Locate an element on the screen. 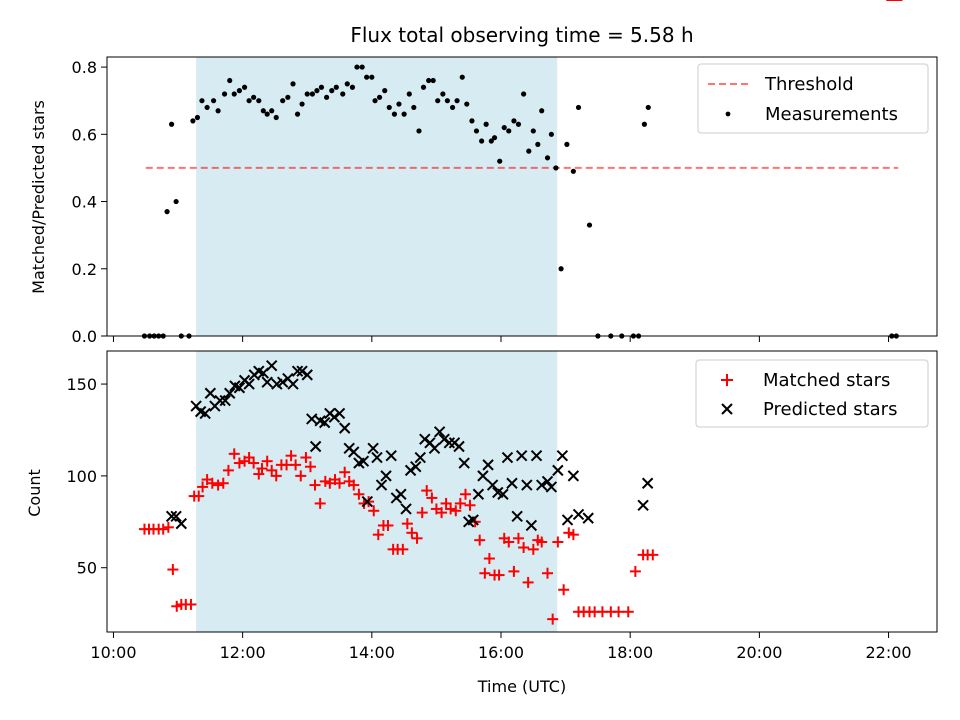 Image resolution: width=960 pixels, height=720 pixels. chart-title: Flux total observing time = 5.58 h is located at coordinates (521, 35).